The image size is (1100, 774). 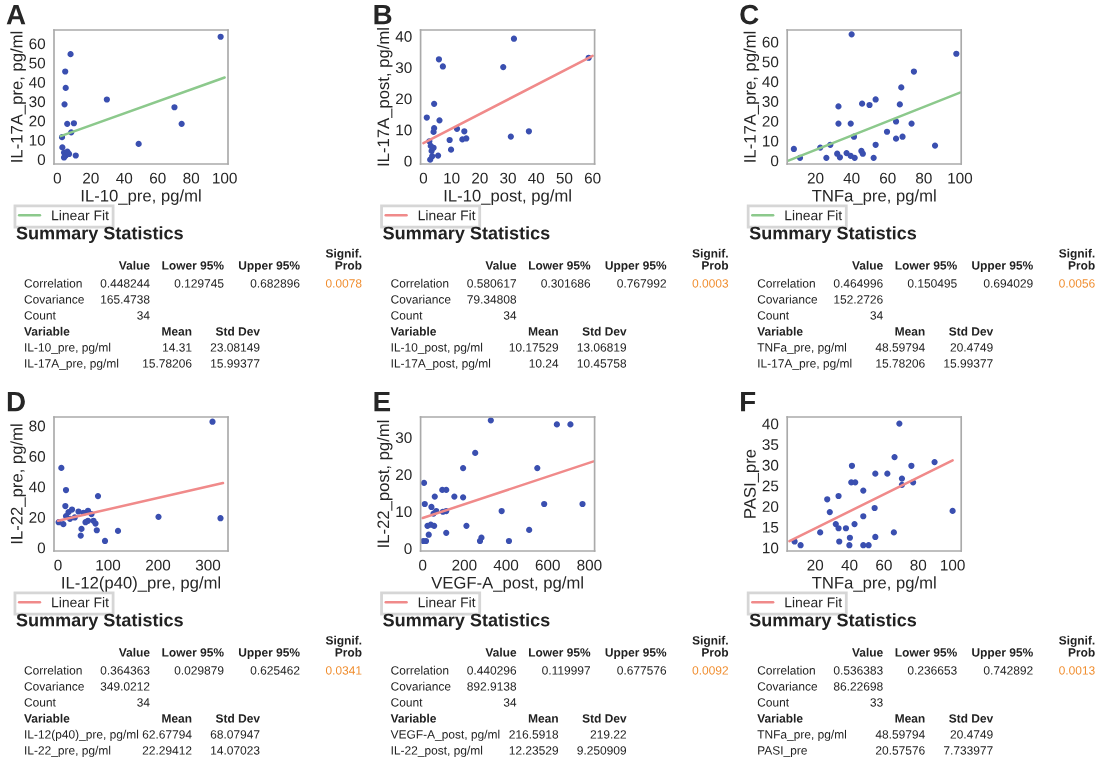 What do you see at coordinates (507, 584) in the screenshot?
I see `x-axis-title: VEGF-A_post, pg/ml` at bounding box center [507, 584].